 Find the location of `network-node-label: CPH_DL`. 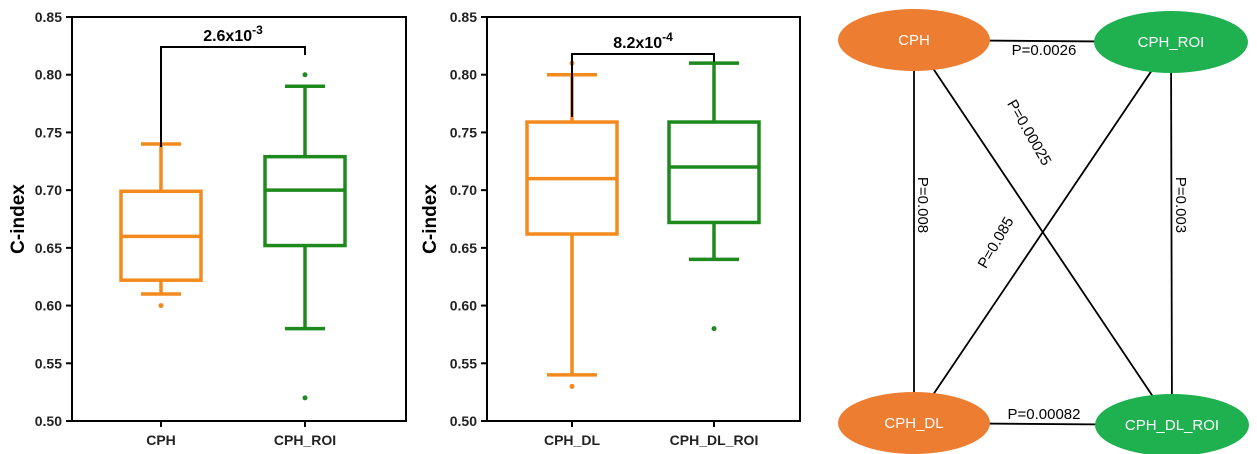

network-node-label: CPH_DL is located at coordinates (913, 423).